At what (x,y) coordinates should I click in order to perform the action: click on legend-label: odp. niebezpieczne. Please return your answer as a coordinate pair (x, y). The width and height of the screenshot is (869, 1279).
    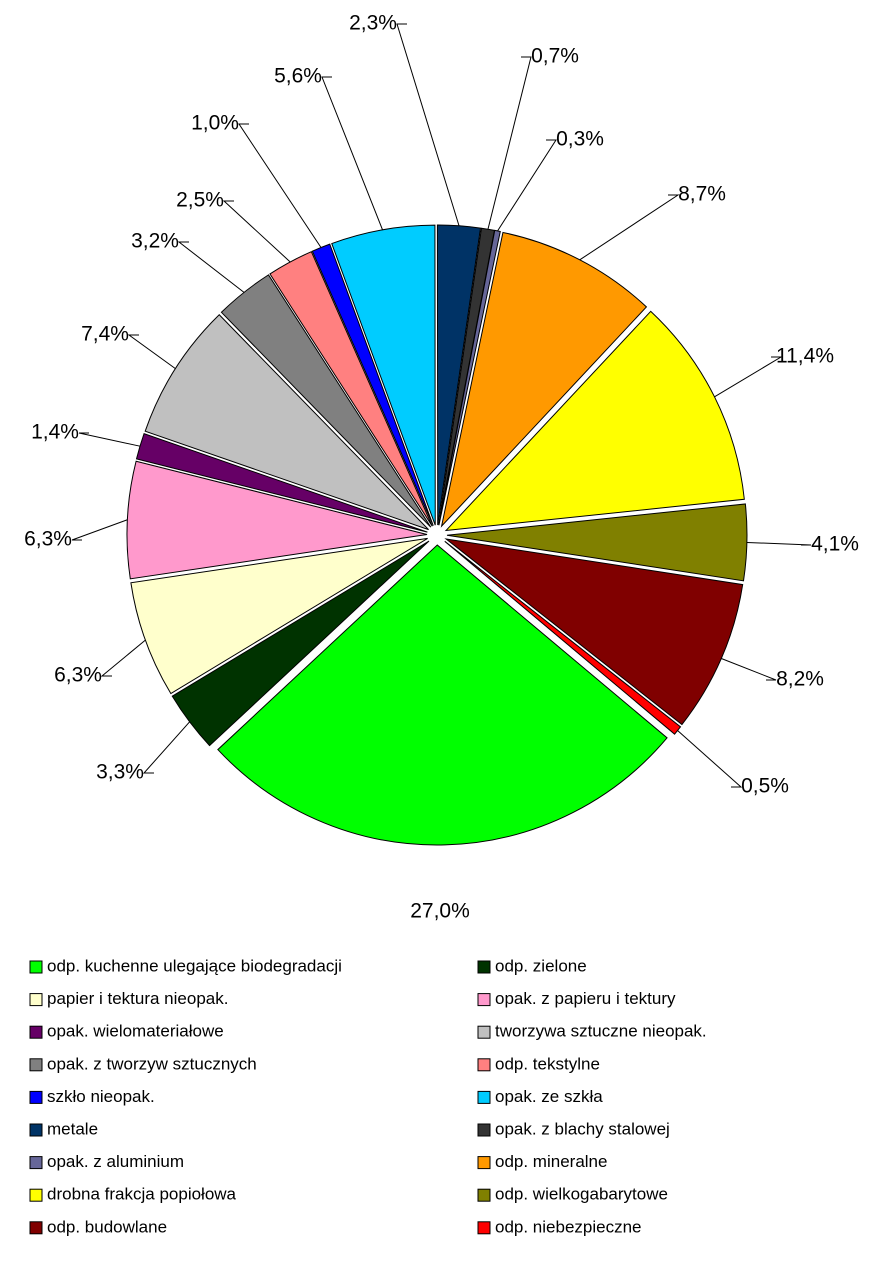
    Looking at the image, I should click on (568, 1226).